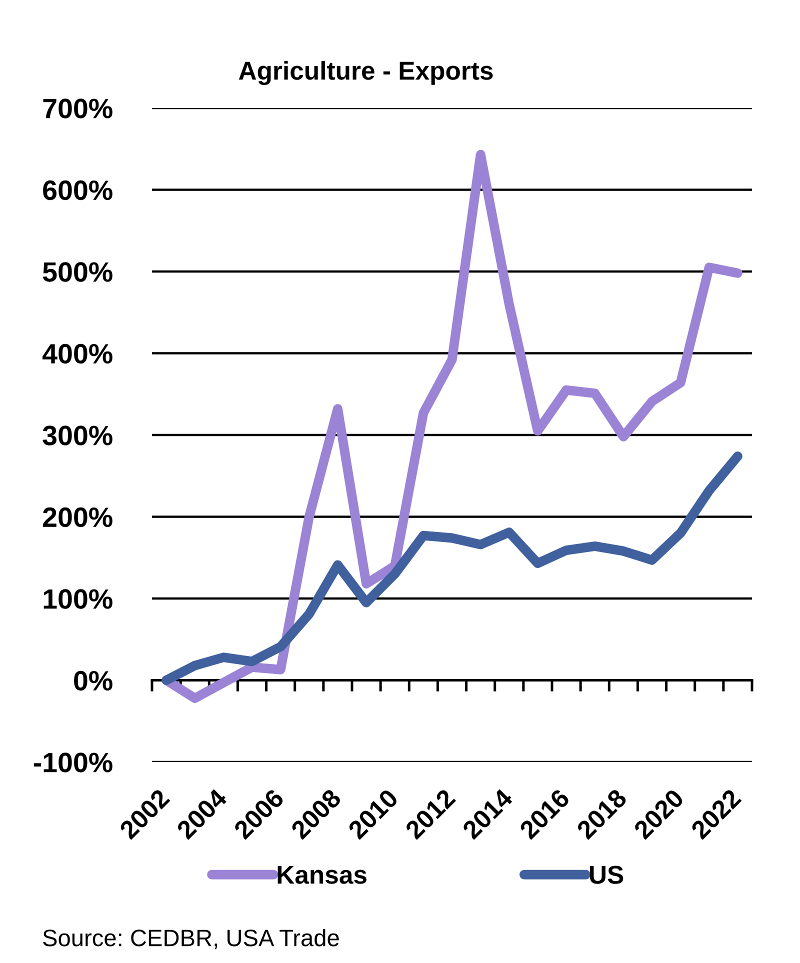 Image resolution: width=800 pixels, height=963 pixels. I want to click on y-tick-label: 300%, so click(77, 436).